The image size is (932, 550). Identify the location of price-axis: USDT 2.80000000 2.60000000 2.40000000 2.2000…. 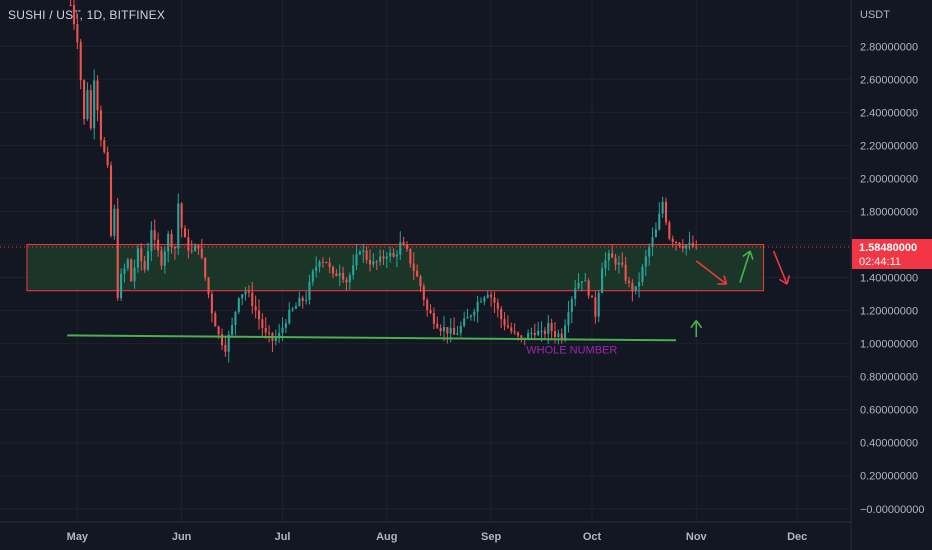
(892, 262).